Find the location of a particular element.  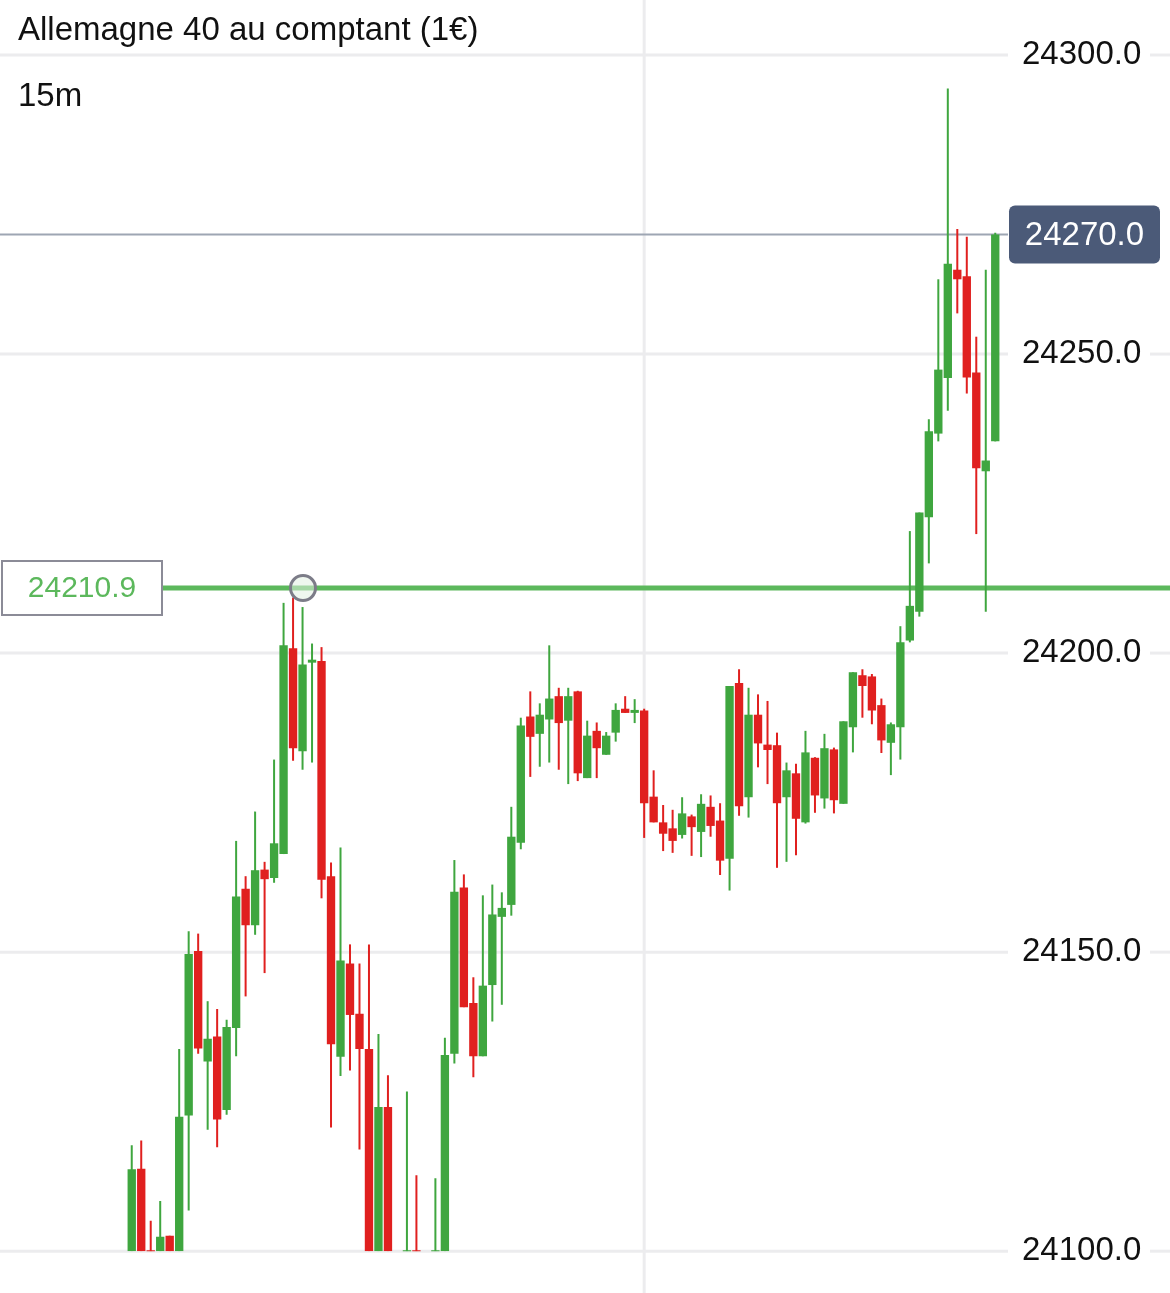

ref-line-label: 24270.0 is located at coordinates (1084, 233).